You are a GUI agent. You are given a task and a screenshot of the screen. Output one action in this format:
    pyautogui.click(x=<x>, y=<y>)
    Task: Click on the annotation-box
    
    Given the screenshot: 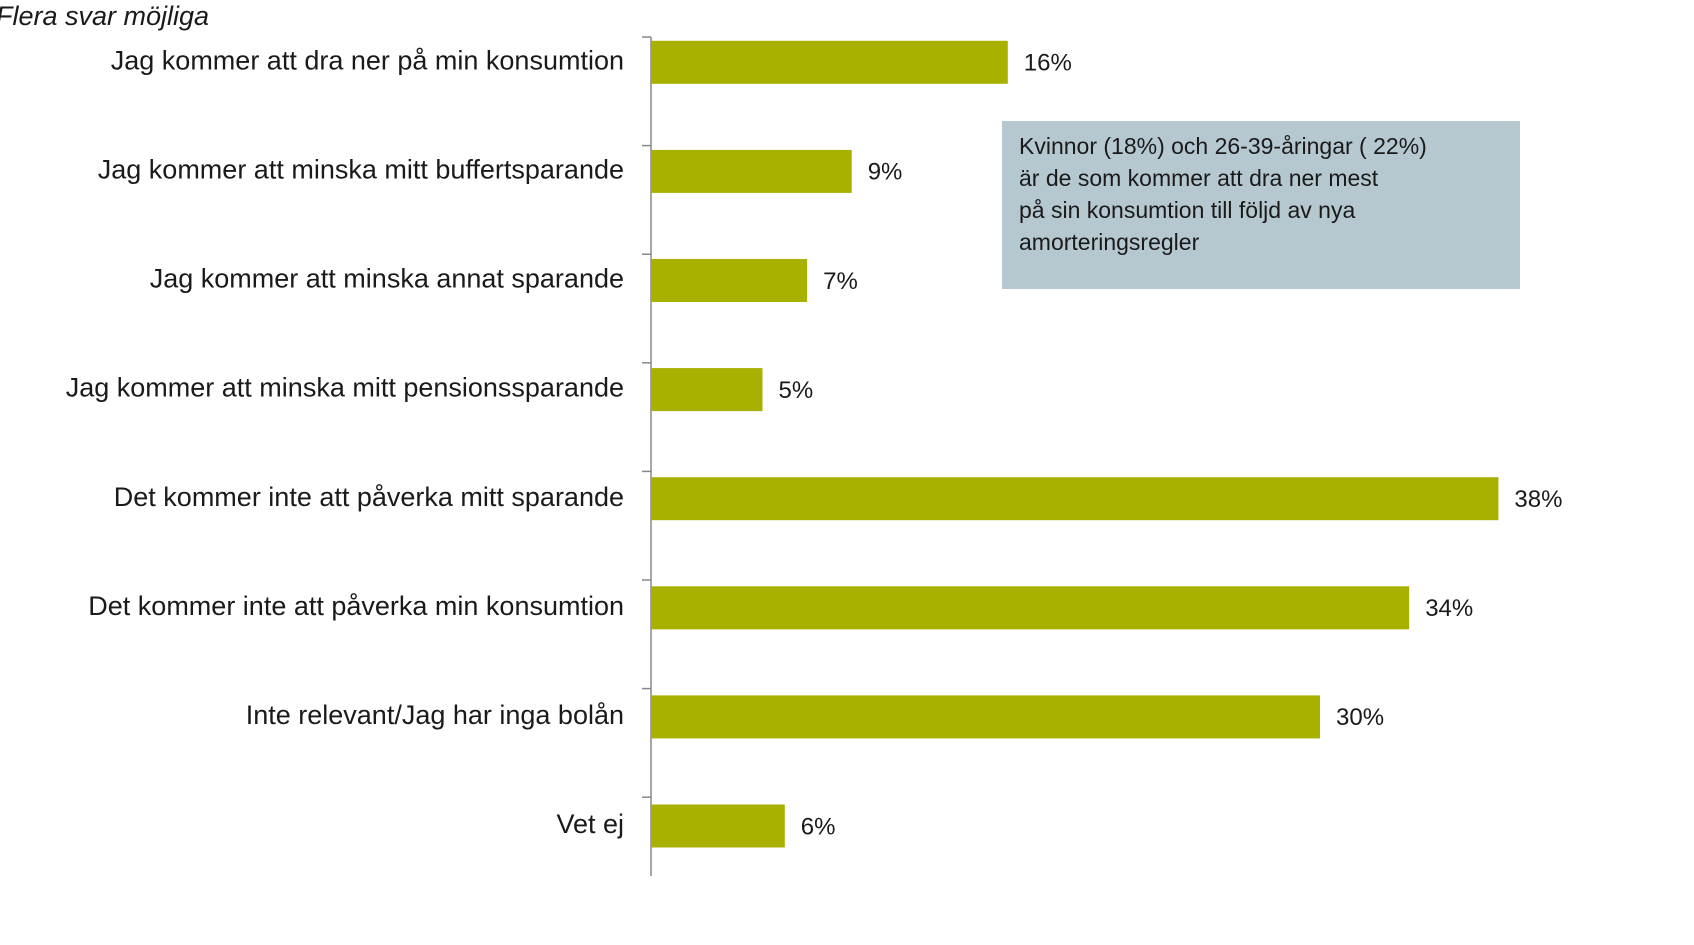 What is the action you would take?
    pyautogui.click(x=1261, y=205)
    